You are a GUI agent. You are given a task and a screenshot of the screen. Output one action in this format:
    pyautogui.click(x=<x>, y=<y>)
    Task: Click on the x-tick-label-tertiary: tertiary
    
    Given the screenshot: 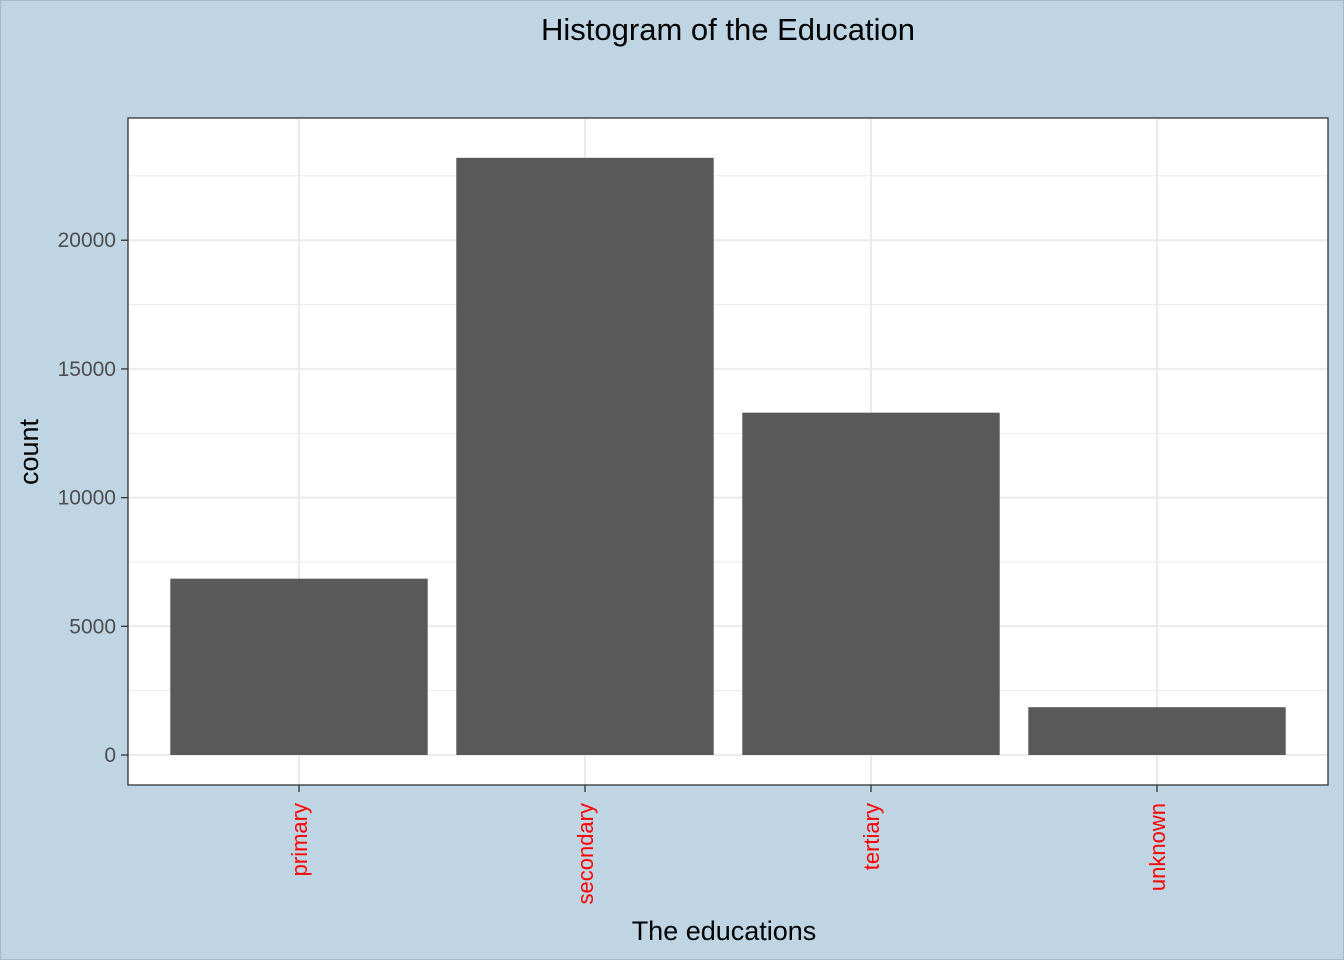 What is the action you would take?
    pyautogui.click(x=871, y=836)
    